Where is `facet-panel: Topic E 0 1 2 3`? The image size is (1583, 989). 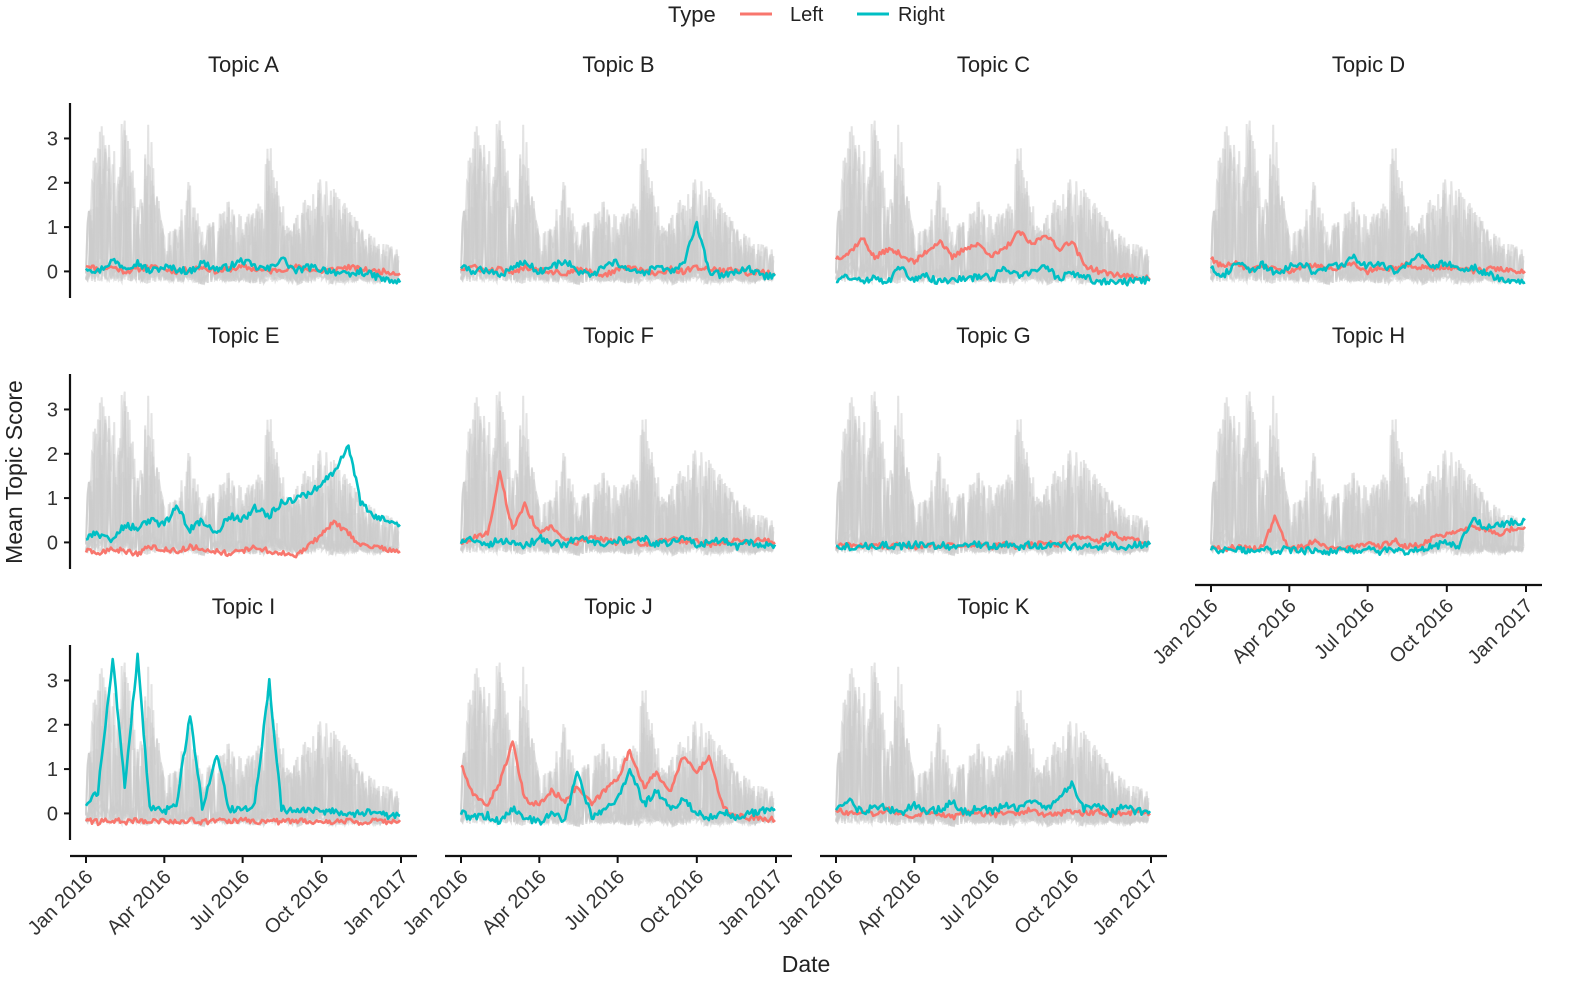 facet-panel: Topic E 0 1 2 3 is located at coordinates (224, 446).